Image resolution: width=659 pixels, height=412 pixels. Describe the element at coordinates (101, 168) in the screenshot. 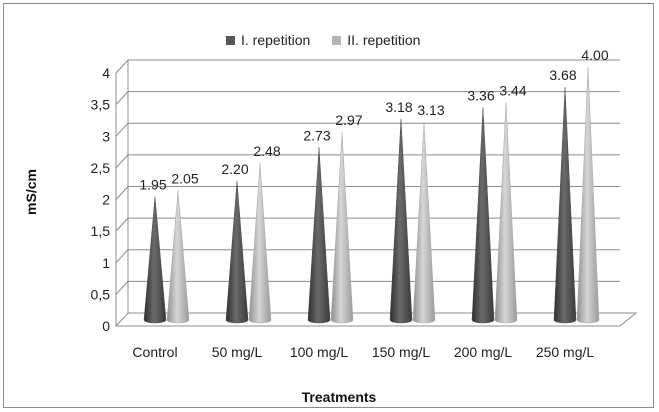

I see `y-tick-label: 2,5` at that location.